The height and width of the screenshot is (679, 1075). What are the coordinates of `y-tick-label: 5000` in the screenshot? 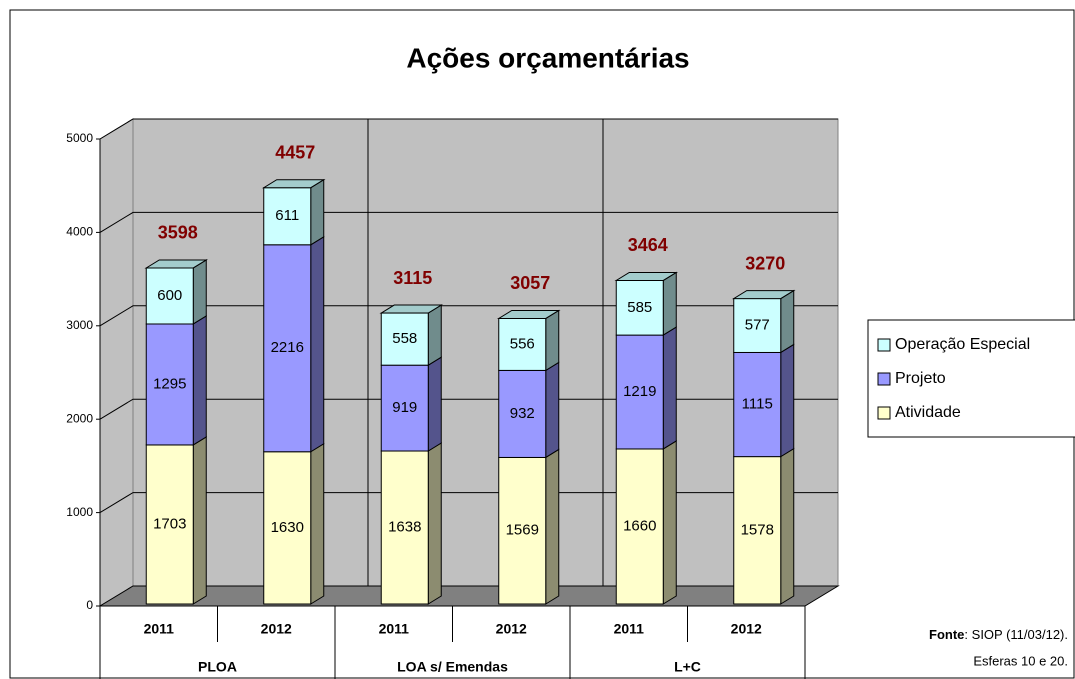 It's located at (79, 138).